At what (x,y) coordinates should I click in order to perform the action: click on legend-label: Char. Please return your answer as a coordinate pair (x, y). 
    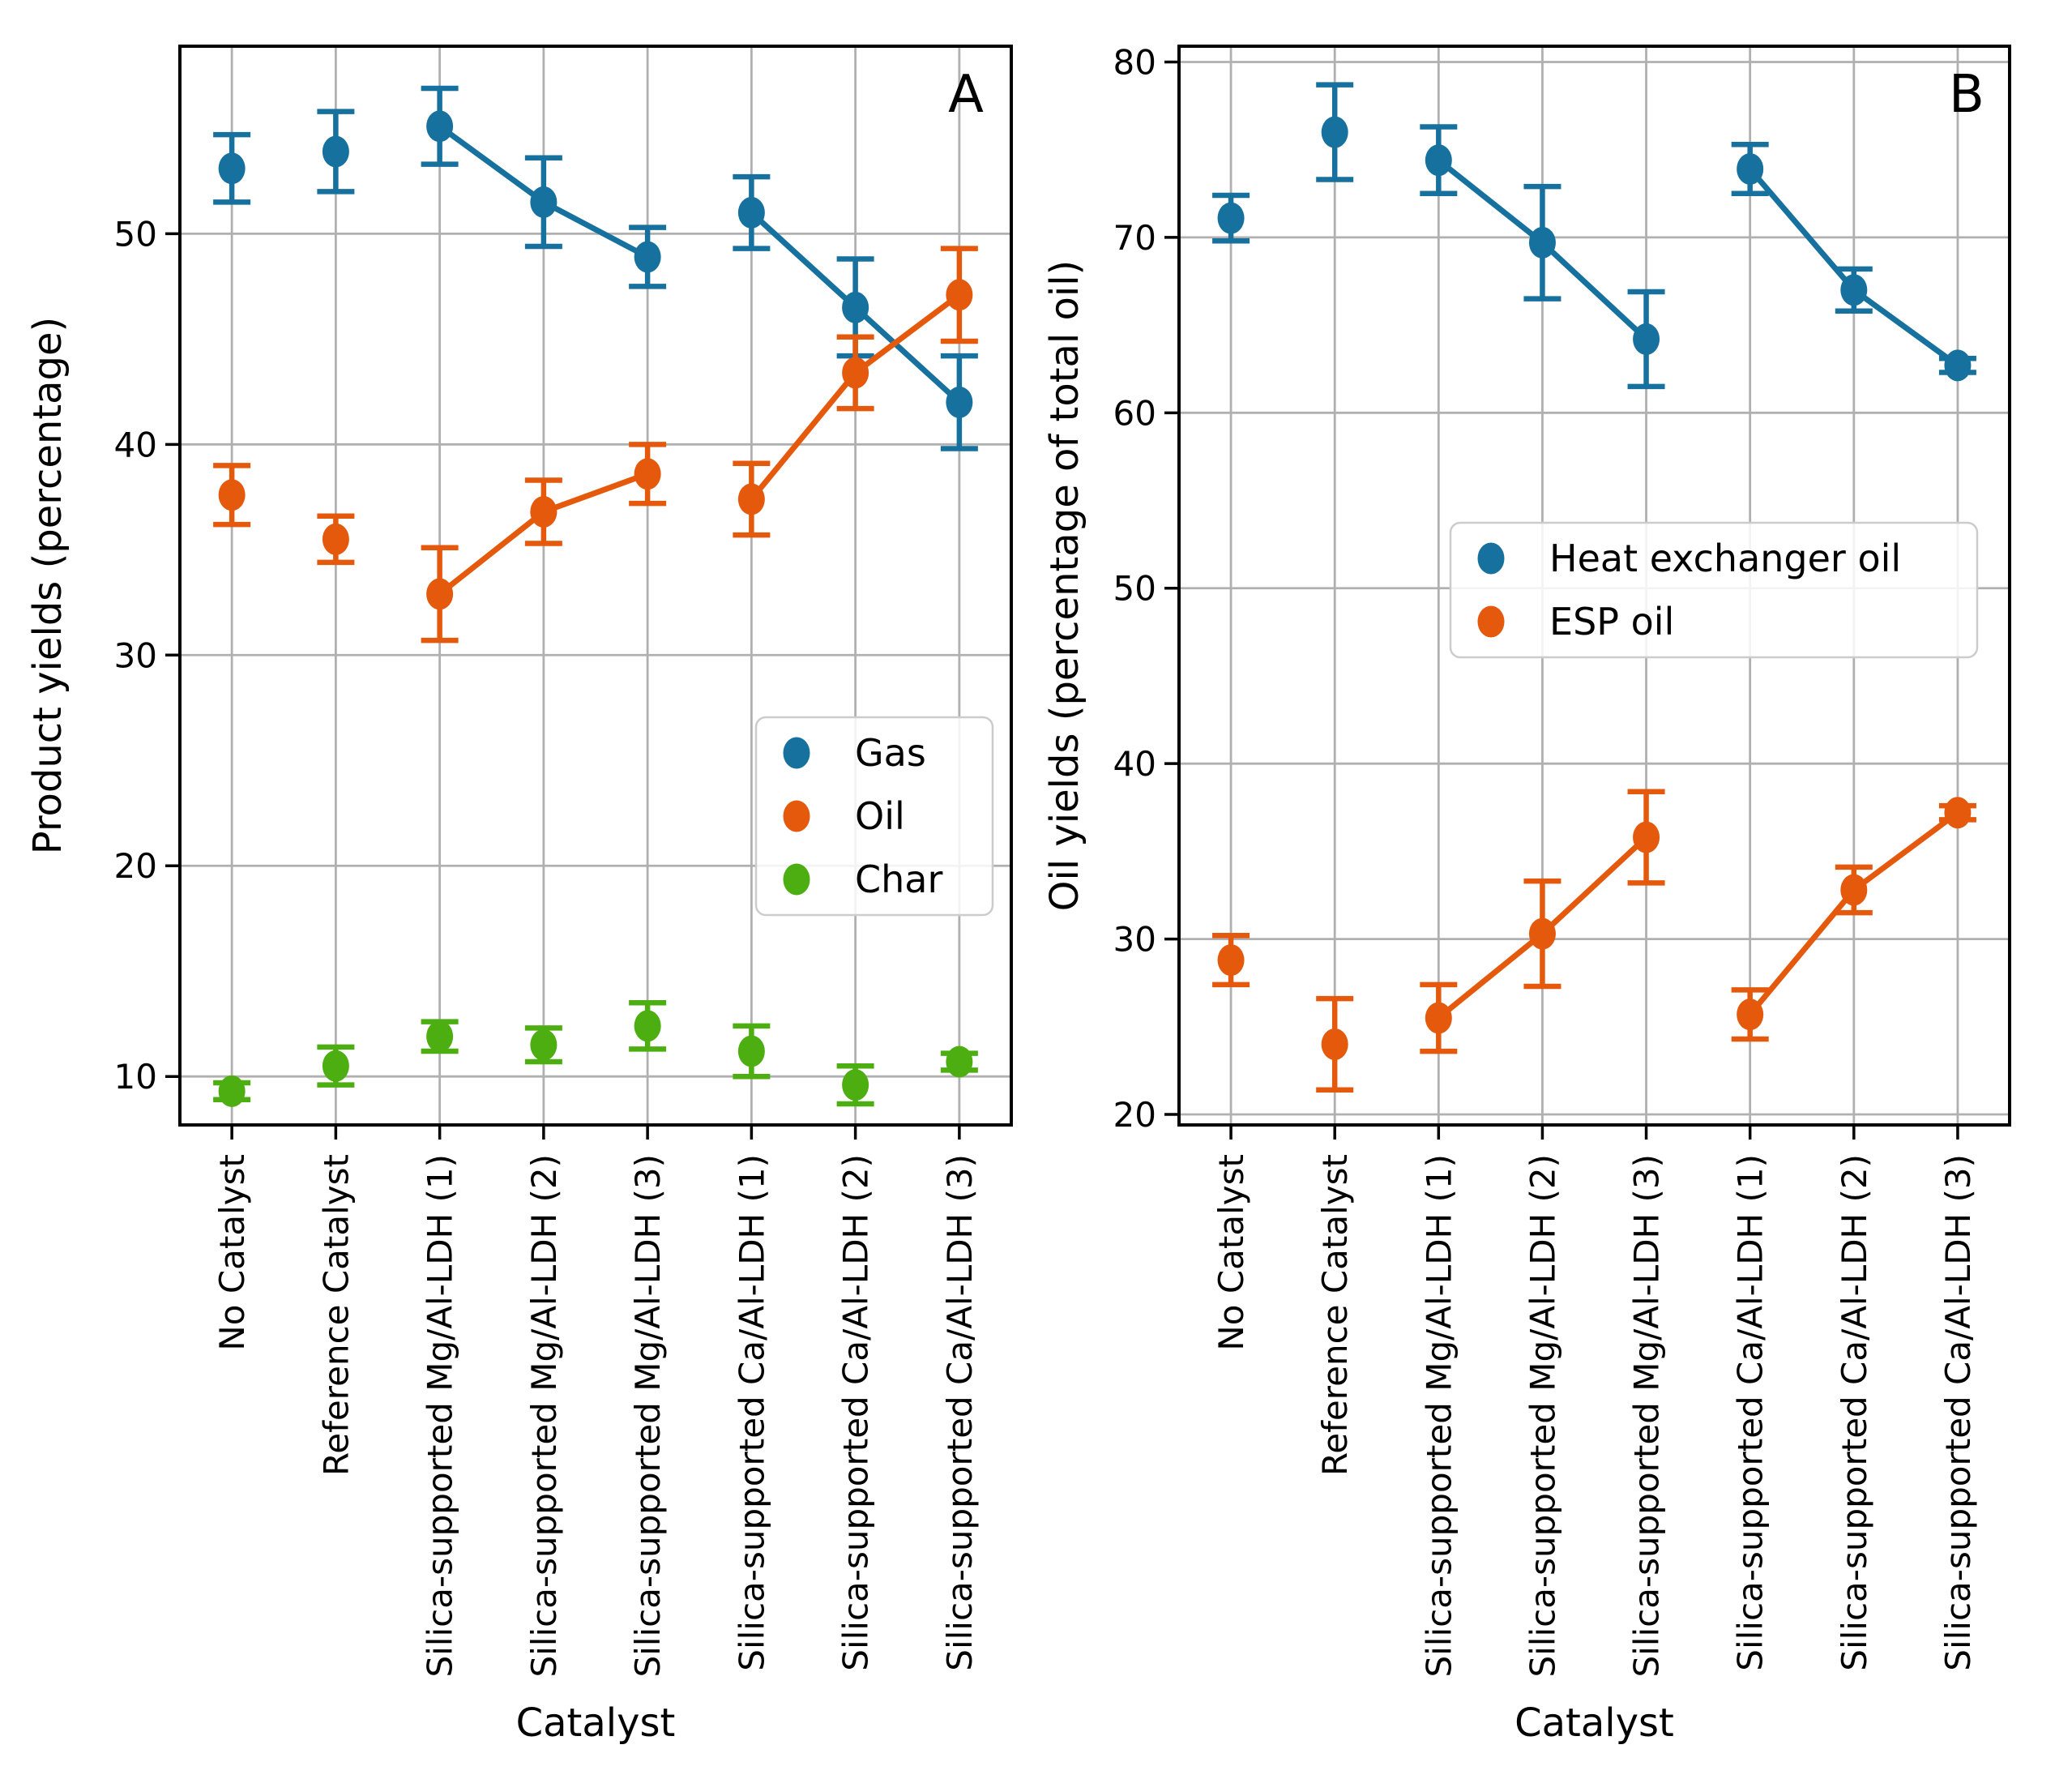
    Looking at the image, I should click on (898, 879).